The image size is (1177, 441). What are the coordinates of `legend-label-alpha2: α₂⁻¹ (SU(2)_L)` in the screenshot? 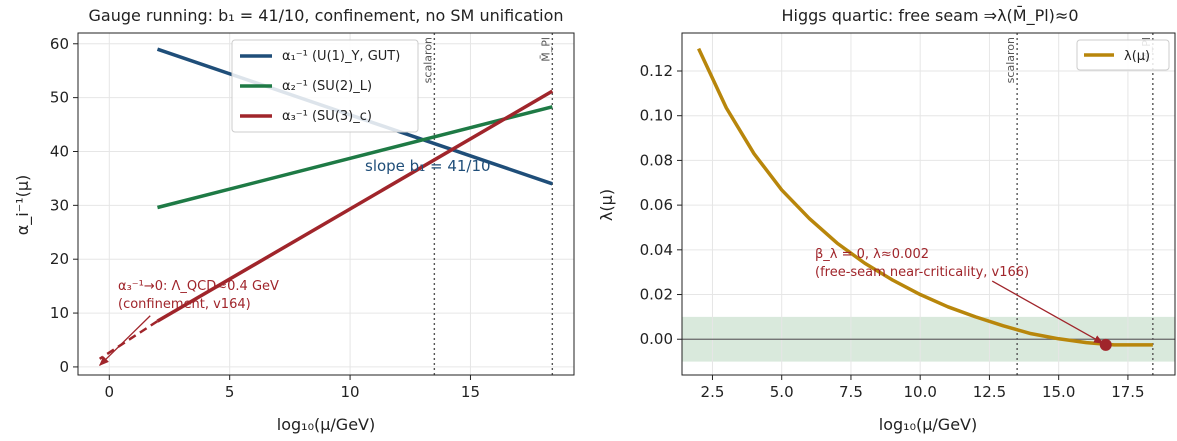 It's located at (327, 86).